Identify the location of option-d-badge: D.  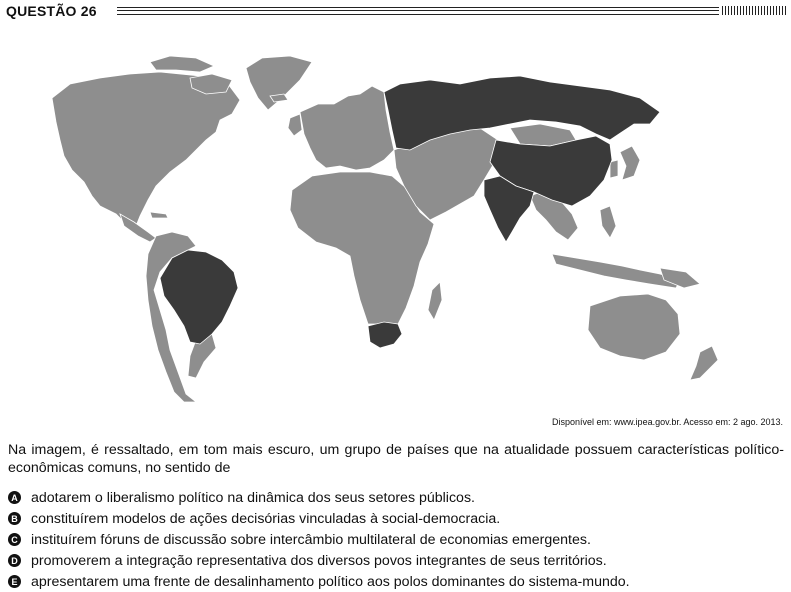
(14, 560).